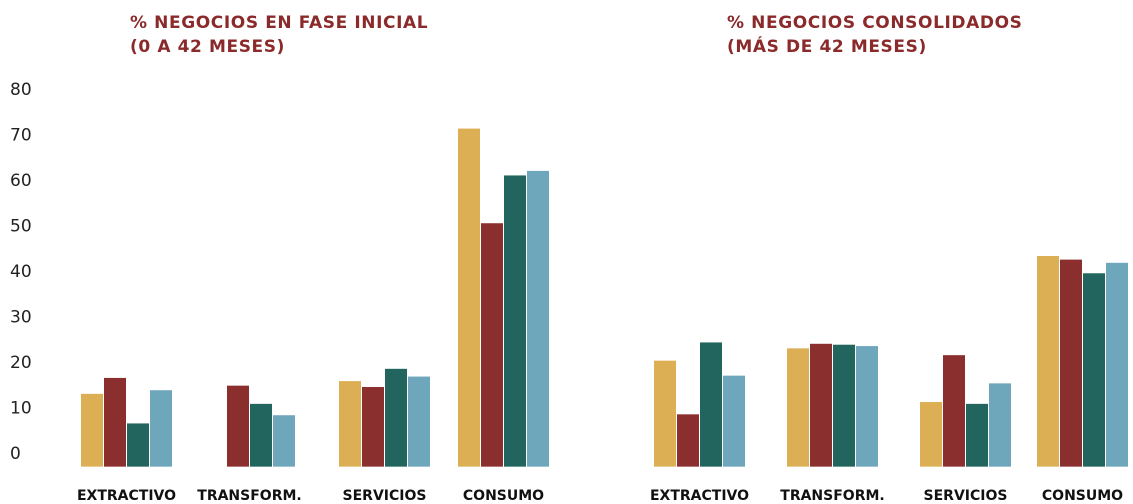 The width and height of the screenshot is (1133, 504). What do you see at coordinates (827, 46) in the screenshot?
I see `right-chart-title-line-2: (MÁS DE 42 MESES)` at bounding box center [827, 46].